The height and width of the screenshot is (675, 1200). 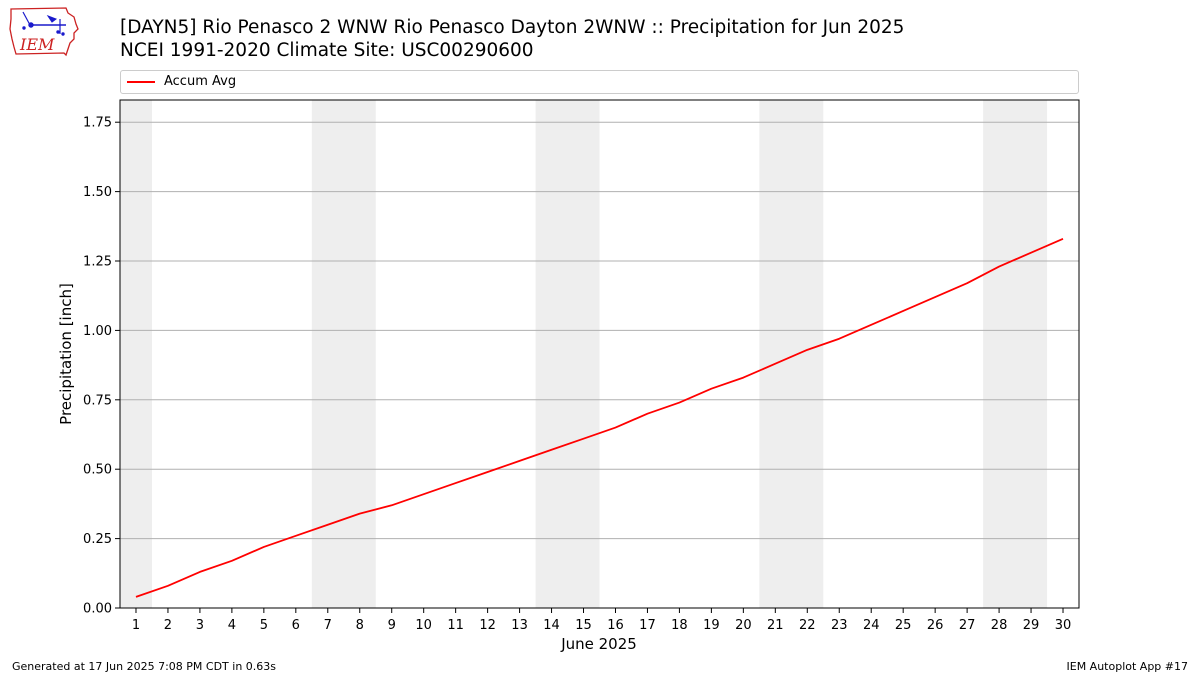 I want to click on x-tick-label: 9, so click(x=392, y=625).